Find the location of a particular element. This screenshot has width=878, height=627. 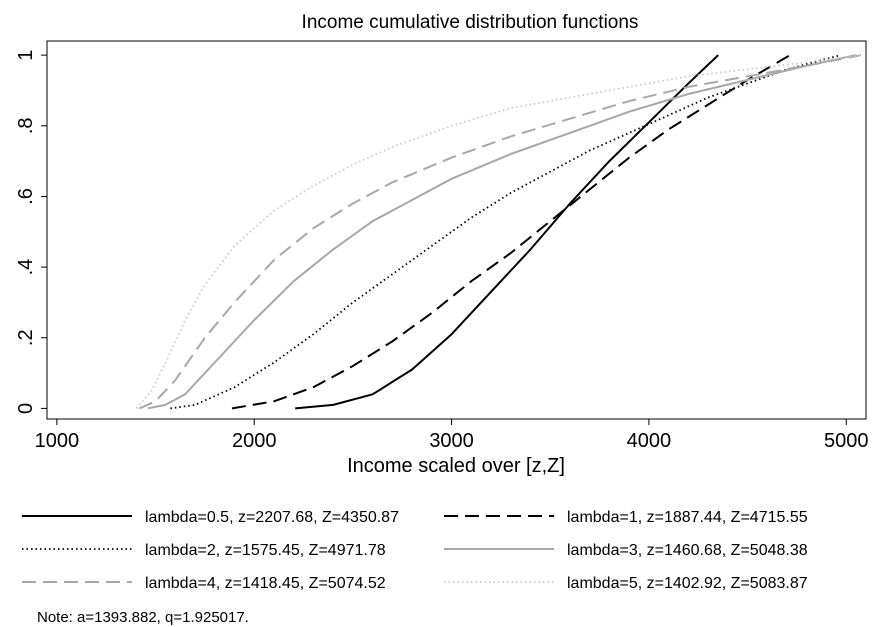

x-tick-label: 1000 is located at coordinates (57, 441).